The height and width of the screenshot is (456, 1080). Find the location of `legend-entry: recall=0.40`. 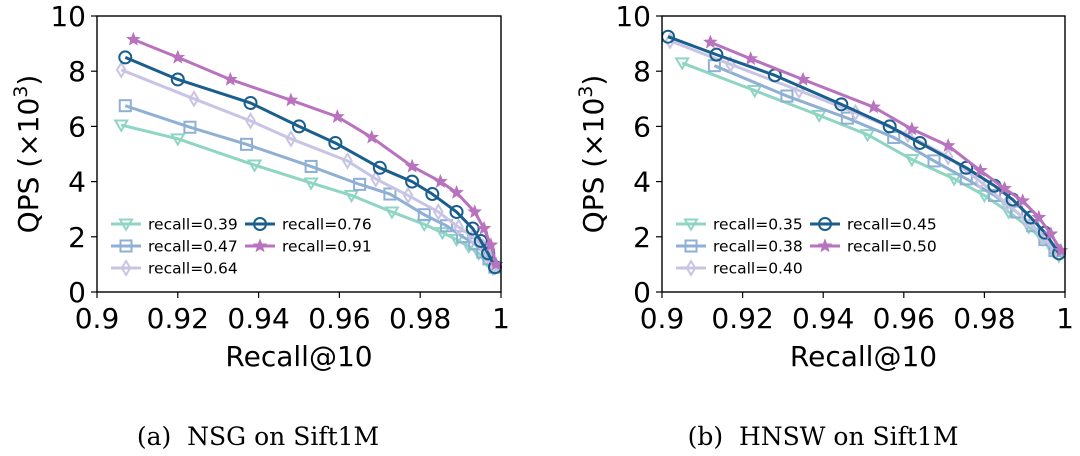

legend-entry: recall=0.40 is located at coordinates (739, 268).